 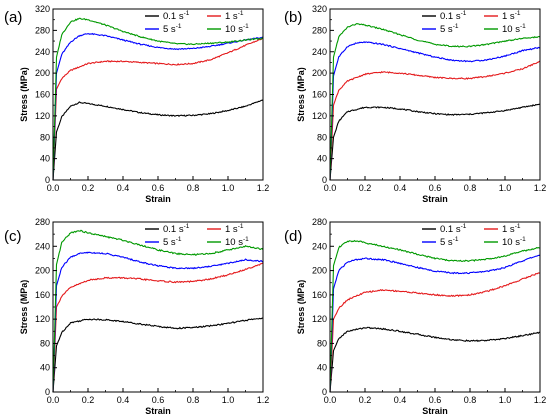 I want to click on panel-label: (a), so click(x=13, y=17).